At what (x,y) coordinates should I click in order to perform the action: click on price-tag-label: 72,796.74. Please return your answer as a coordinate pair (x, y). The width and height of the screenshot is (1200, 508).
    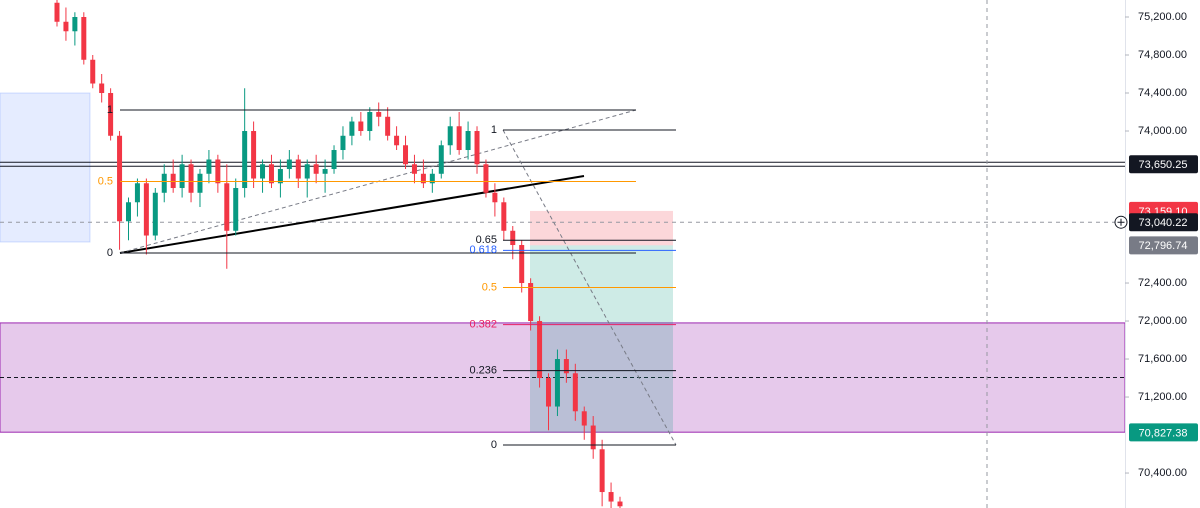
    Looking at the image, I should click on (1163, 246).